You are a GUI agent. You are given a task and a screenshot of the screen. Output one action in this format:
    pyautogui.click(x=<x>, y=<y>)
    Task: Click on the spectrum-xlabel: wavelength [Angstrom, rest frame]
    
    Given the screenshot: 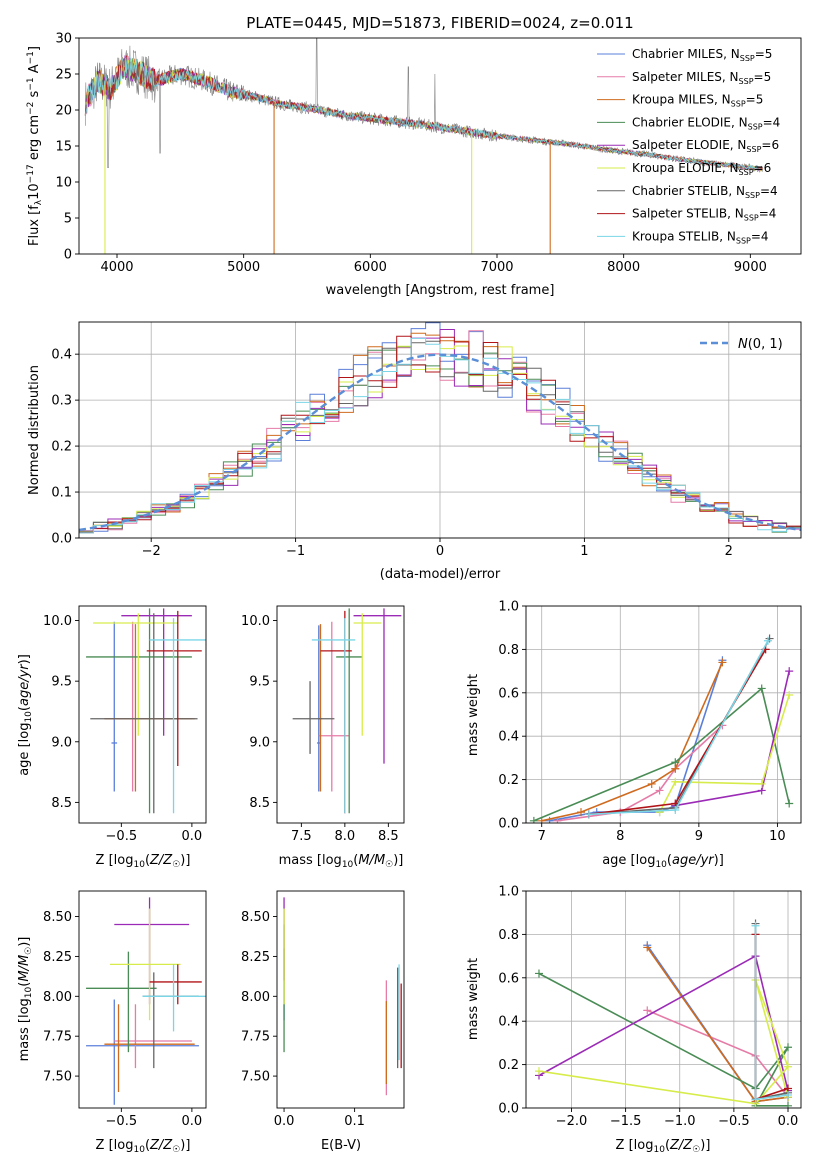 What is the action you would take?
    pyautogui.click(x=440, y=290)
    